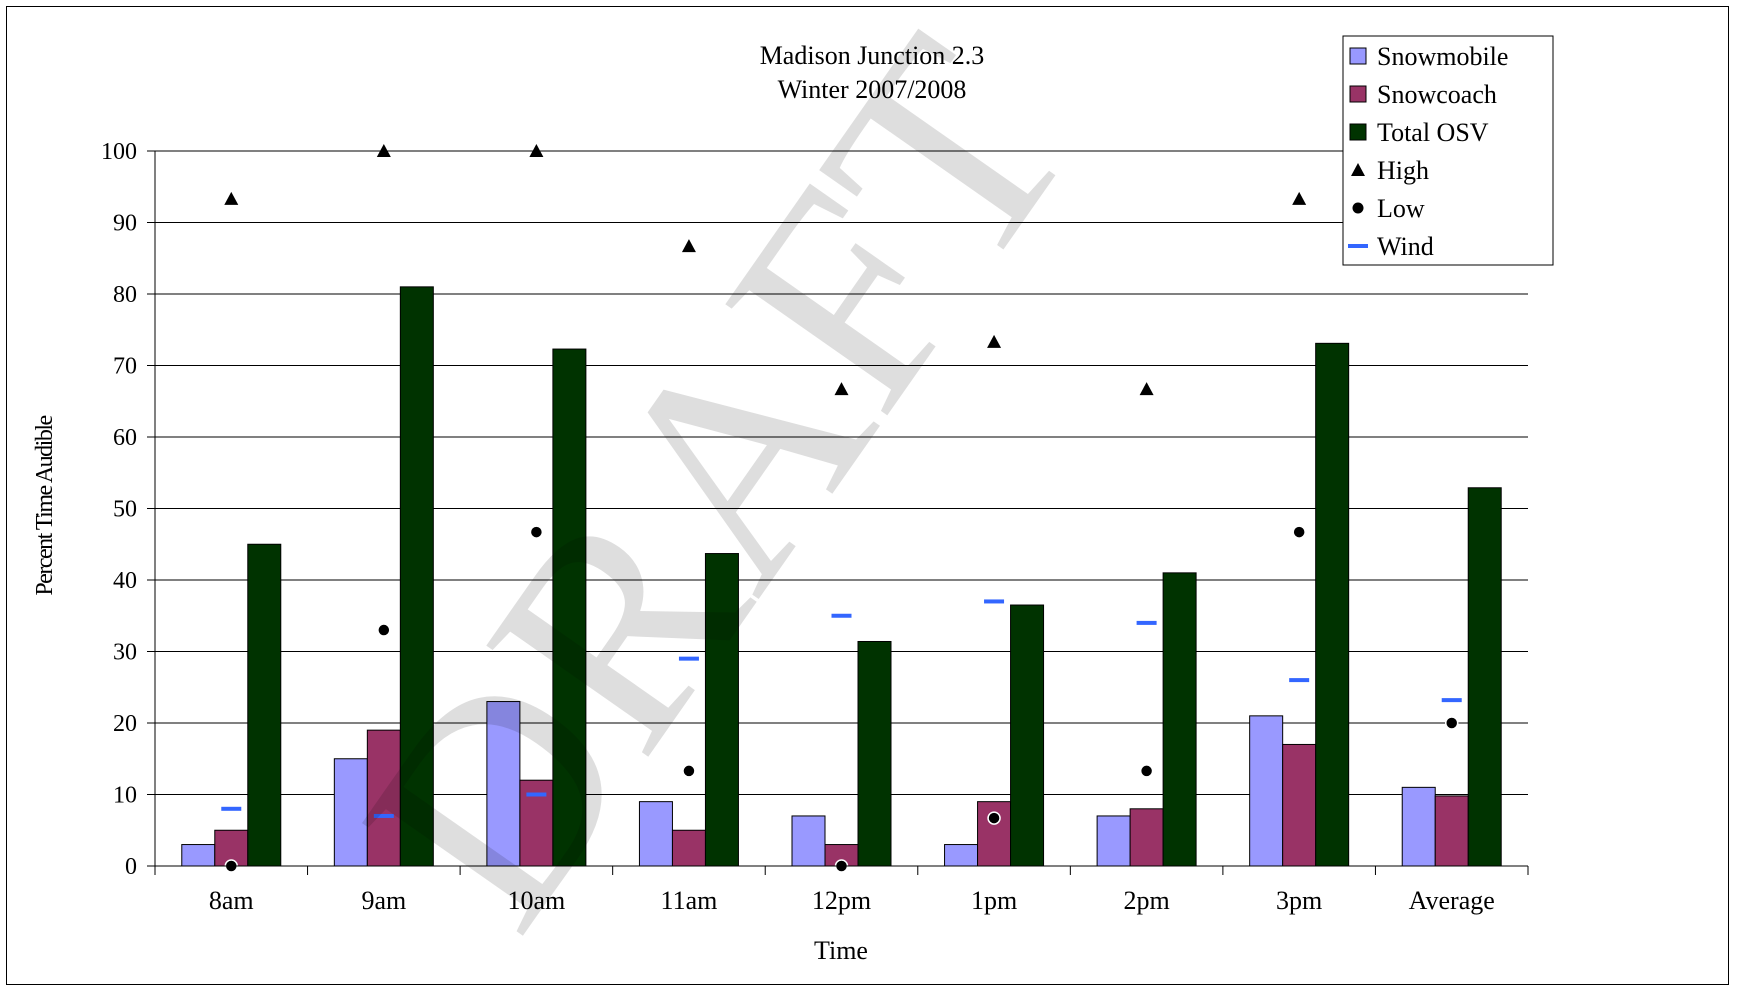 This screenshot has width=1737, height=991. I want to click on bar-snowmobile-9am, so click(350, 812).